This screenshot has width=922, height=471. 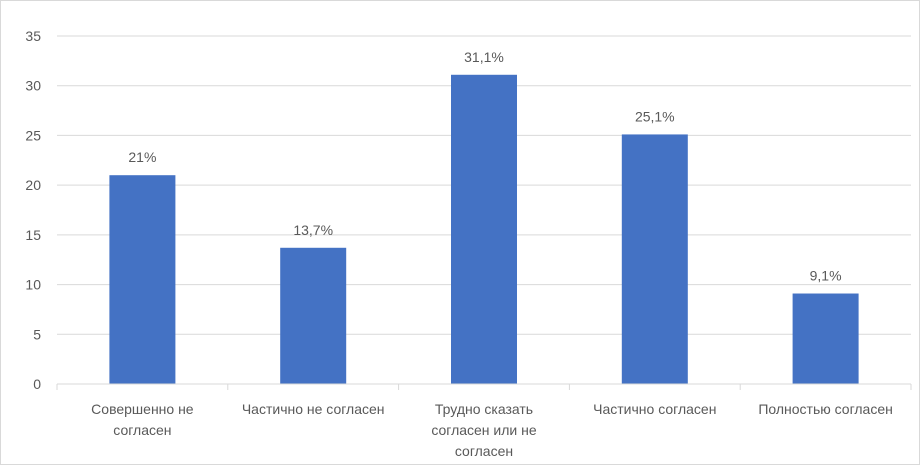 What do you see at coordinates (37, 384) in the screenshot?
I see `y-tick-label: 0` at bounding box center [37, 384].